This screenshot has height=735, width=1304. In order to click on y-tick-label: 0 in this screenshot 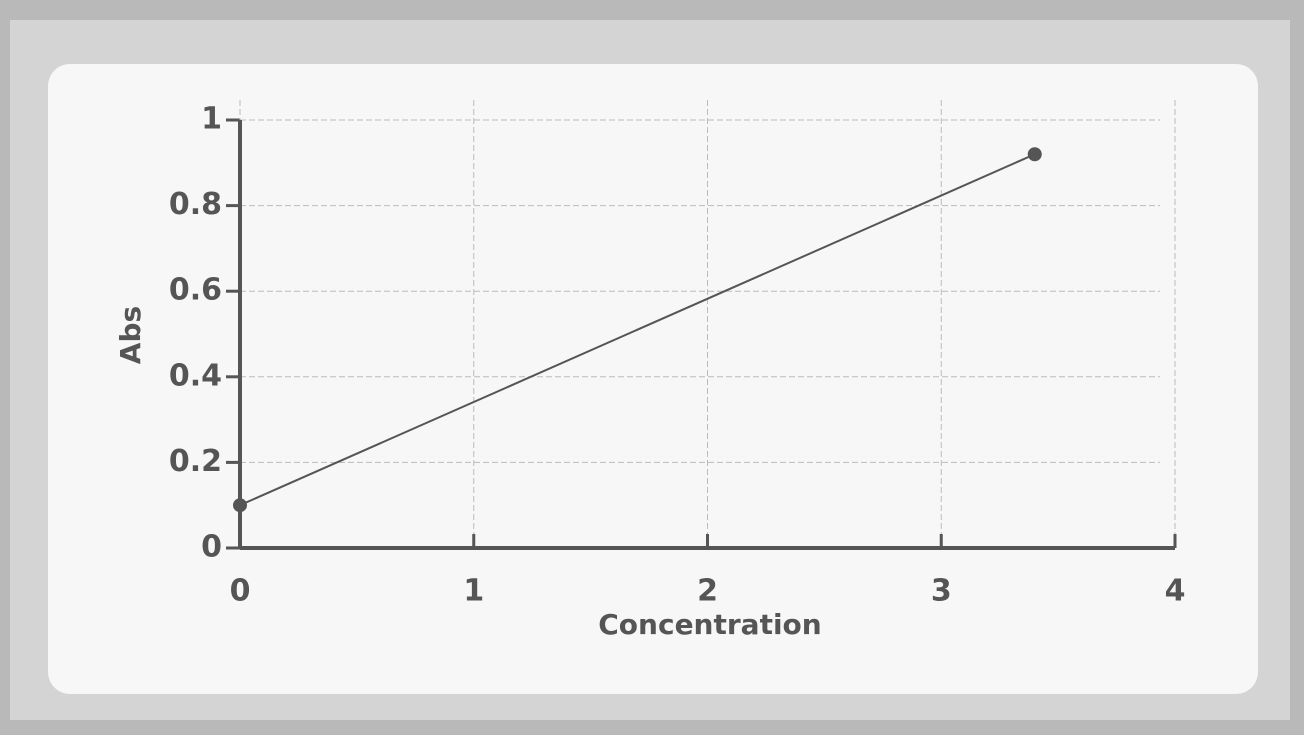, I will do `click(211, 547)`.